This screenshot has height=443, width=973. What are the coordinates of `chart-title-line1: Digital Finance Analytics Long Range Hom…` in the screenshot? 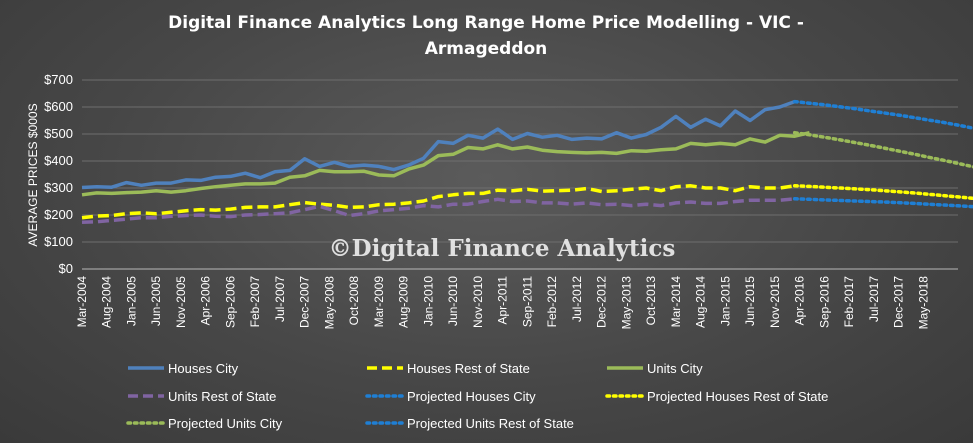 It's located at (486, 23).